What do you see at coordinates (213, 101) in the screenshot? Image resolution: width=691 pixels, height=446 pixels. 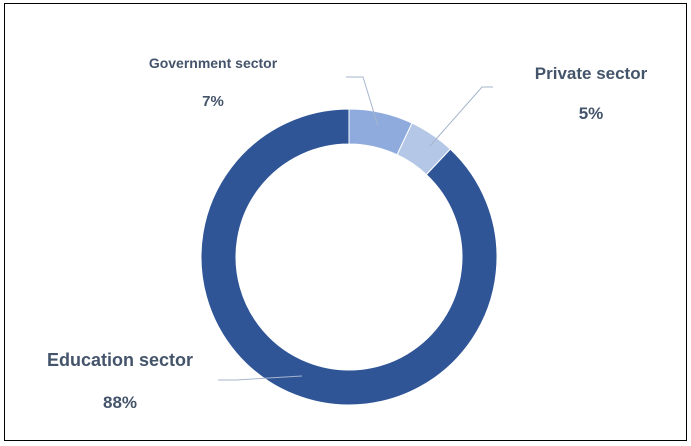 I see `slice-value-government-sector: 7%` at bounding box center [213, 101].